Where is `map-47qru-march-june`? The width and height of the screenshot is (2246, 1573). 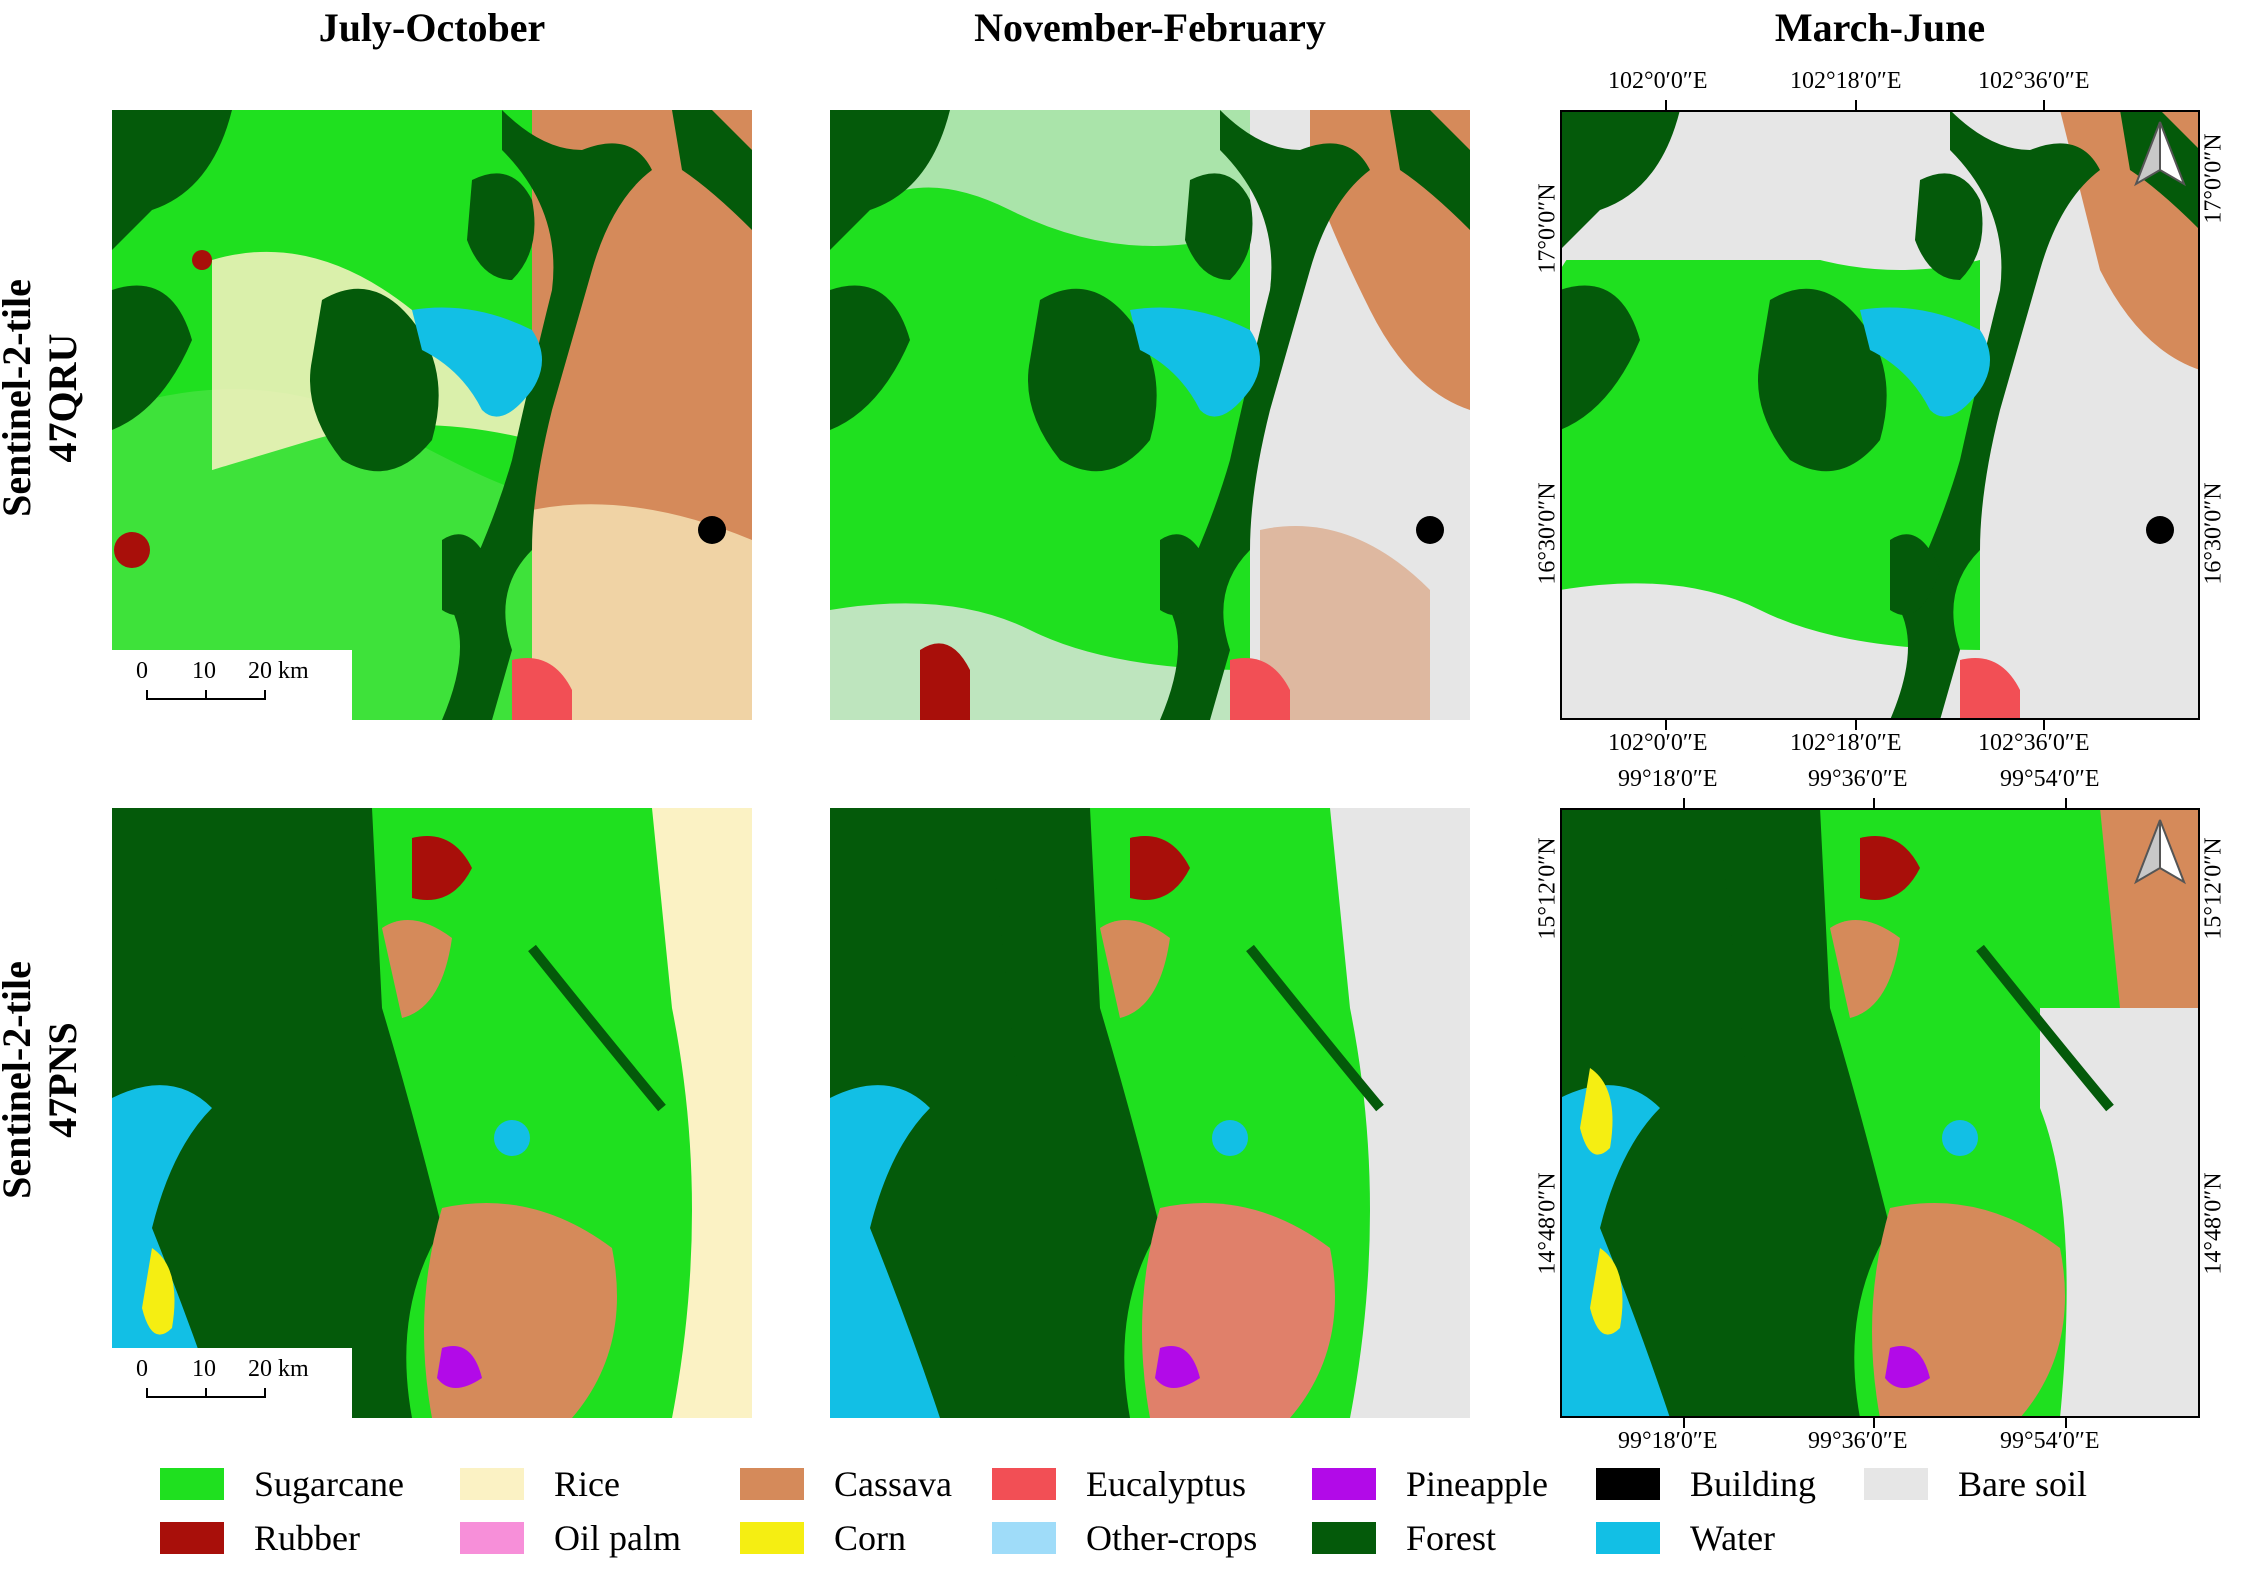 map-47qru-march-june is located at coordinates (1880, 415).